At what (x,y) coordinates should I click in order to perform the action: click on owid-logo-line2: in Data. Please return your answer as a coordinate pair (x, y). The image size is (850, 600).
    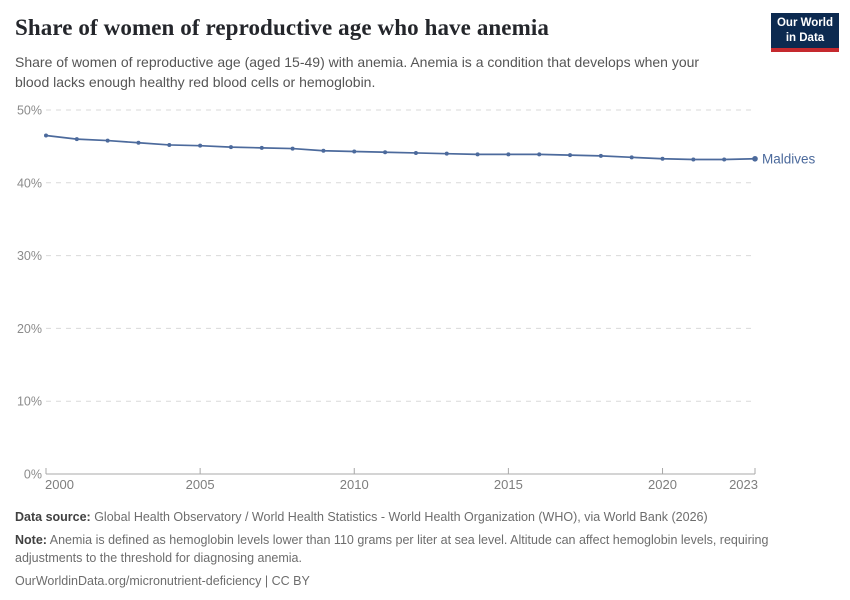
    Looking at the image, I should click on (805, 37).